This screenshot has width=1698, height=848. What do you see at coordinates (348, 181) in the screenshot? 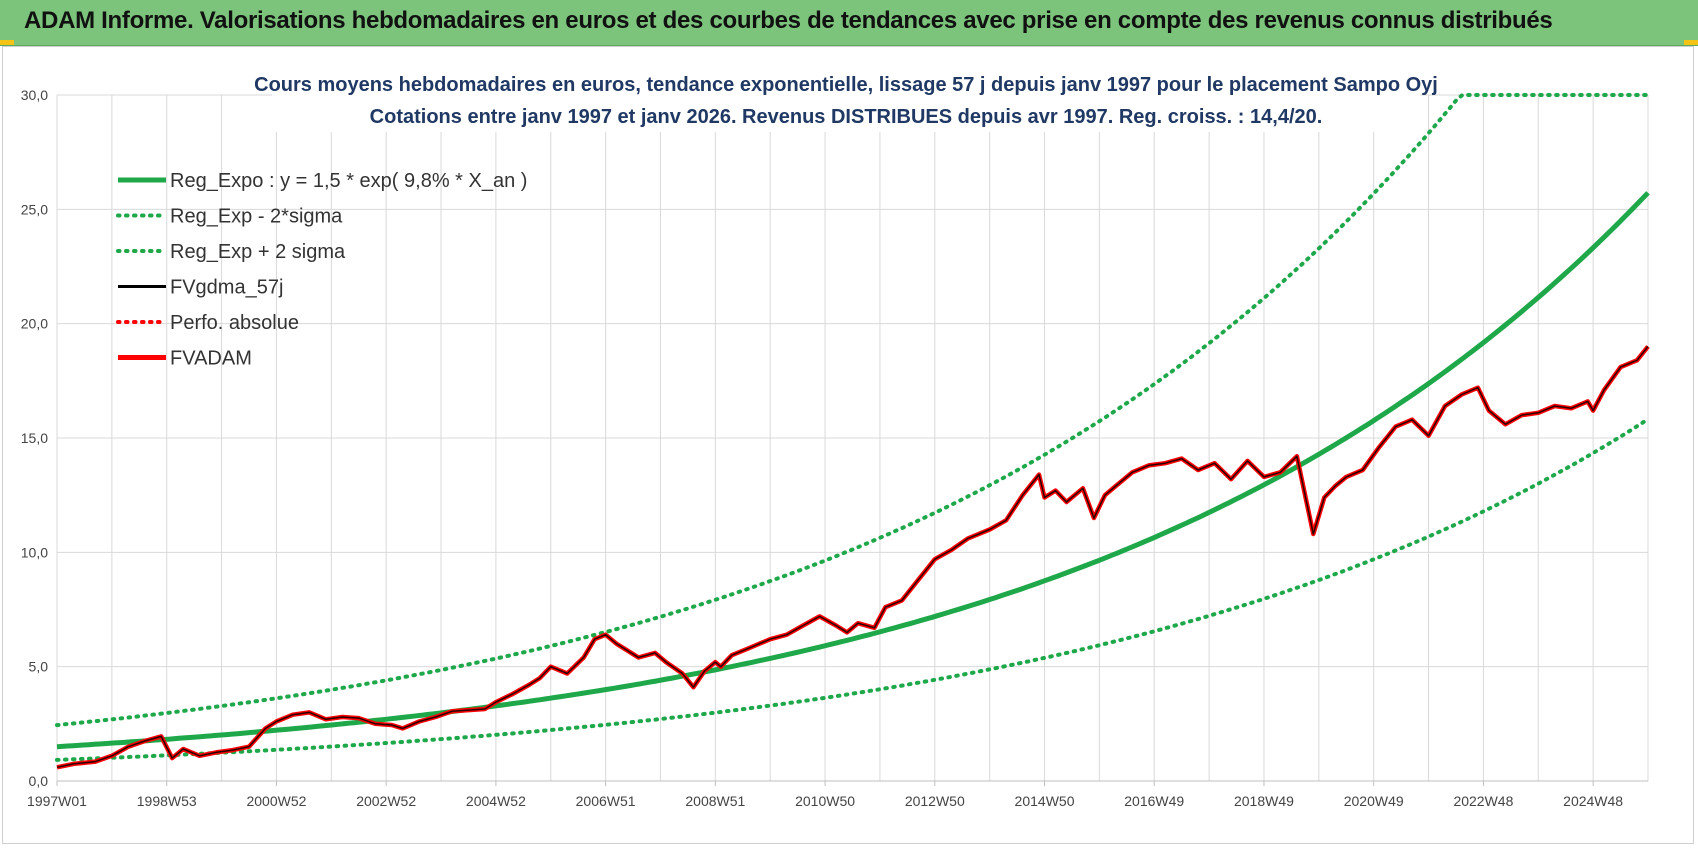
I see `legend-label: Reg_Expo : y = 1,5 * exp( 9,8% * X_an )` at bounding box center [348, 181].